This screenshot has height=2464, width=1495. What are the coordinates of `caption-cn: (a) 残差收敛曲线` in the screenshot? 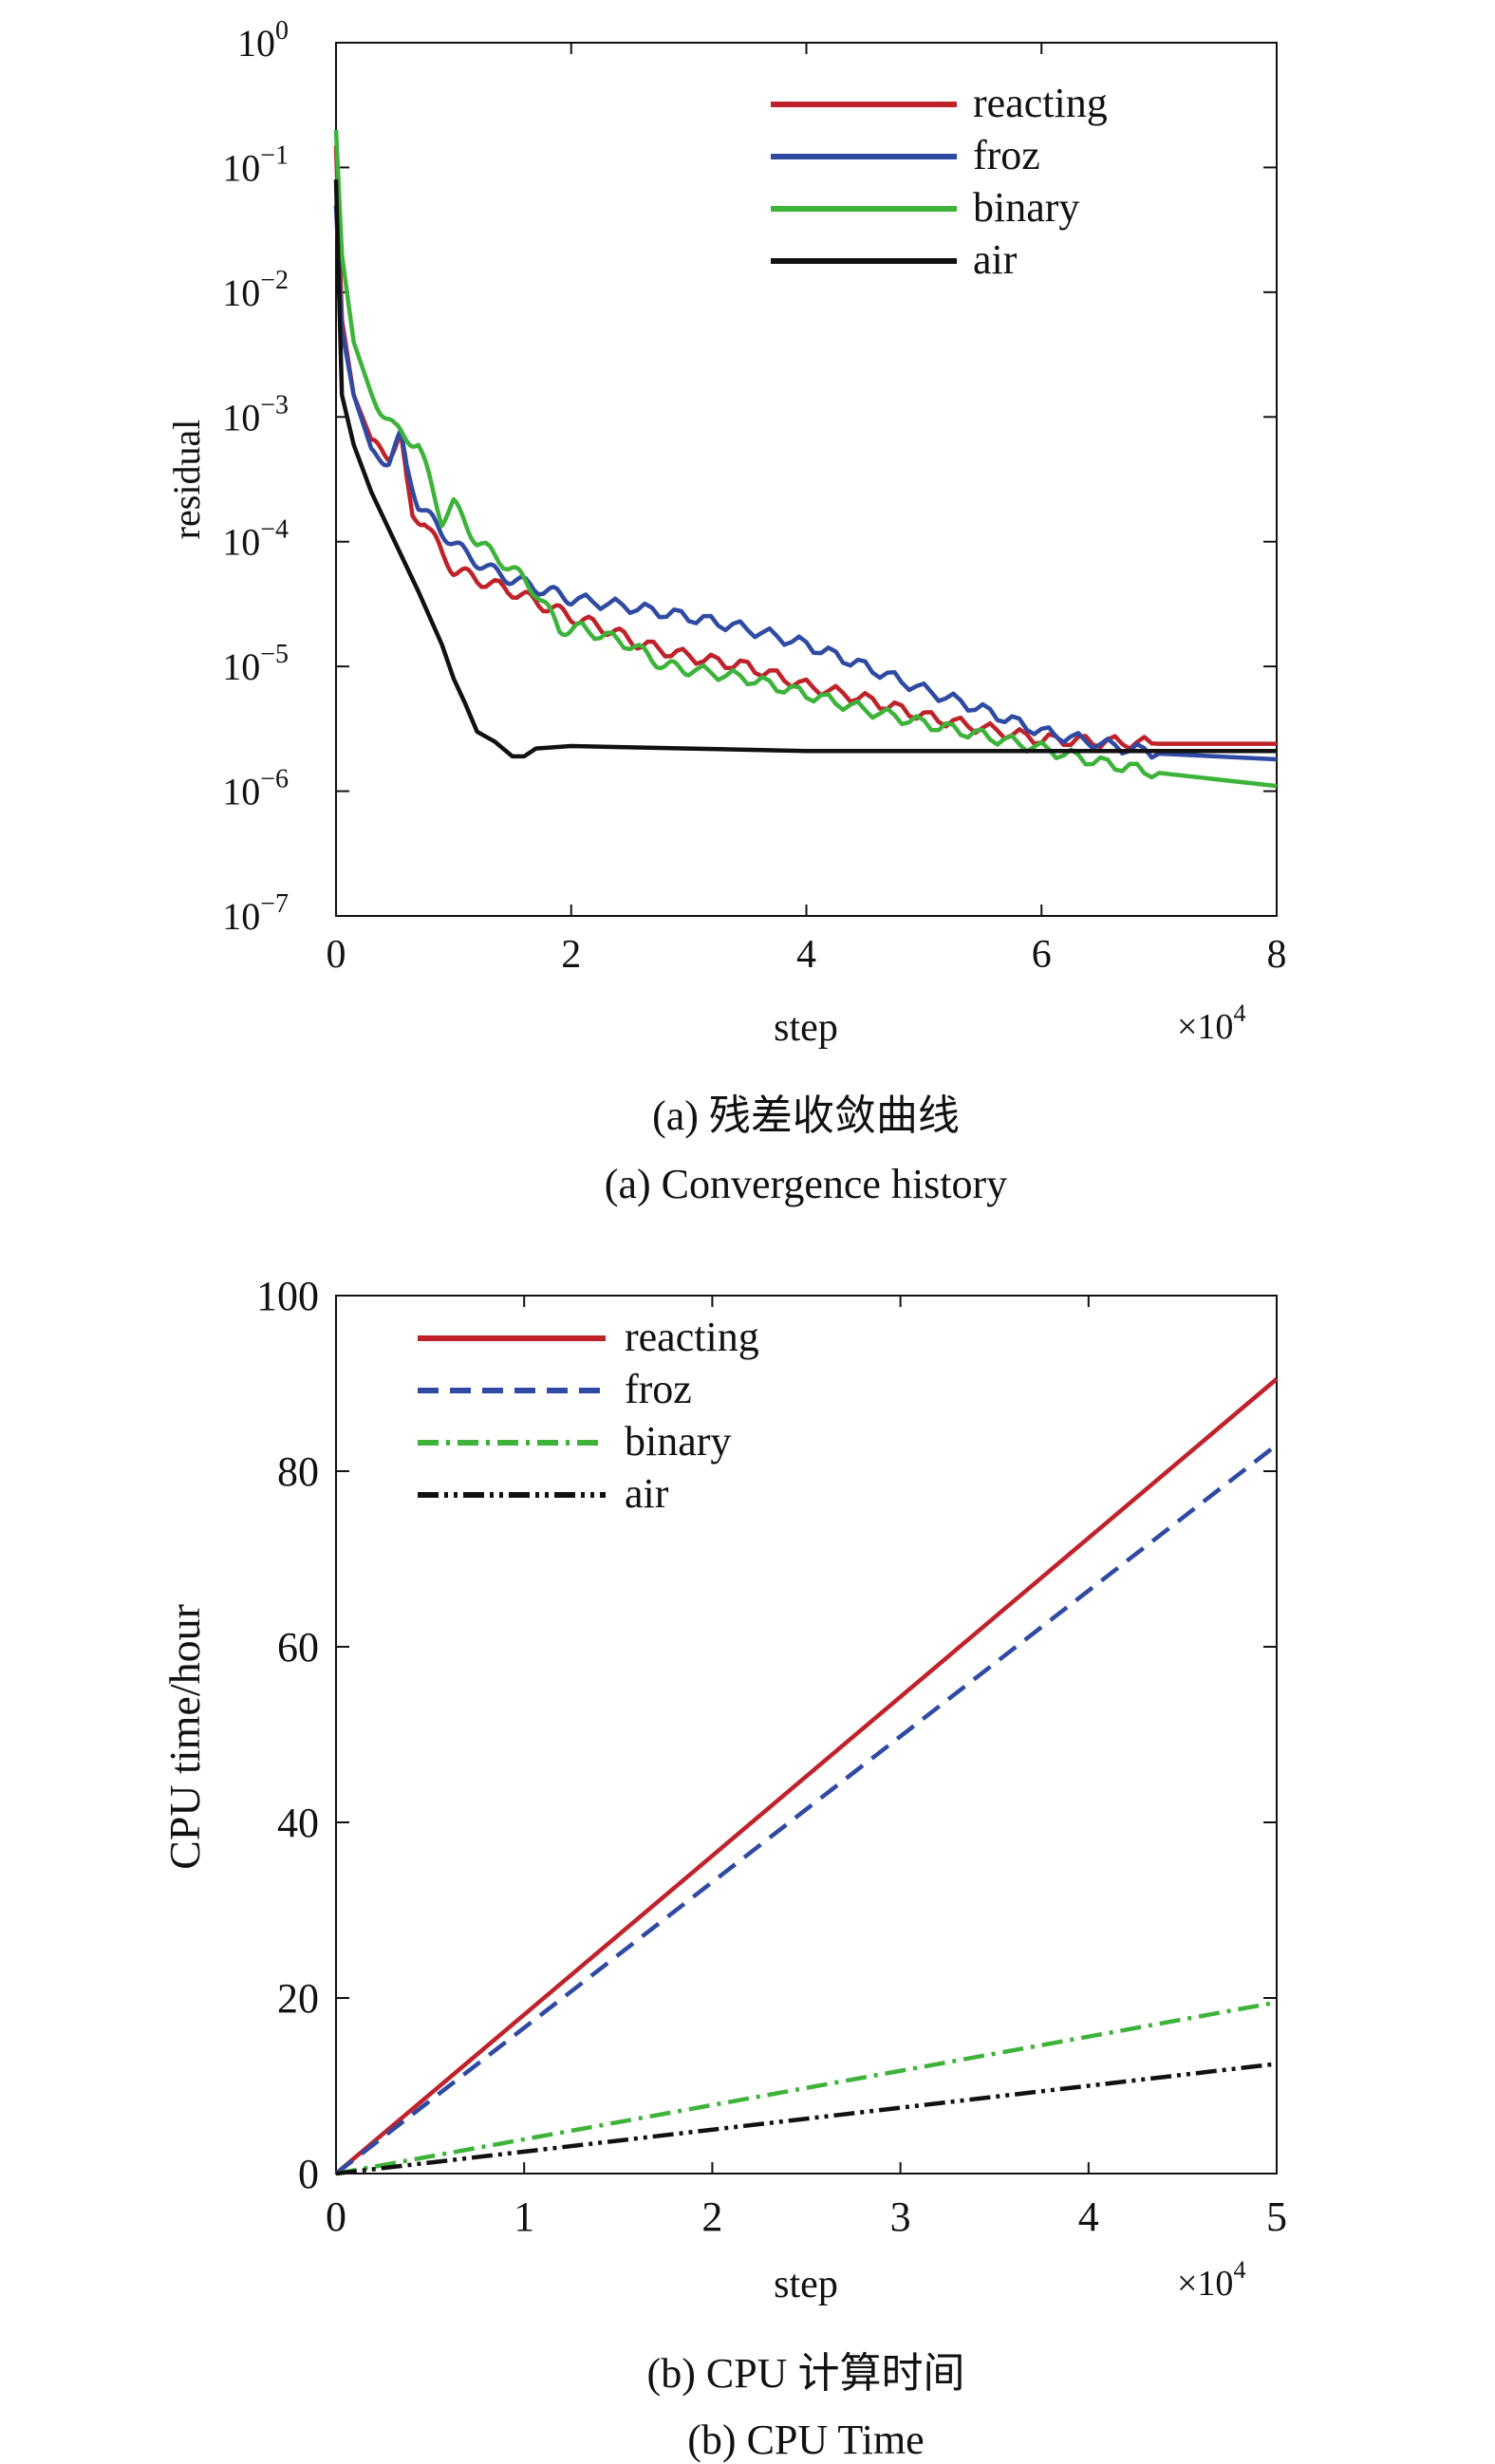 It's located at (806, 1116).